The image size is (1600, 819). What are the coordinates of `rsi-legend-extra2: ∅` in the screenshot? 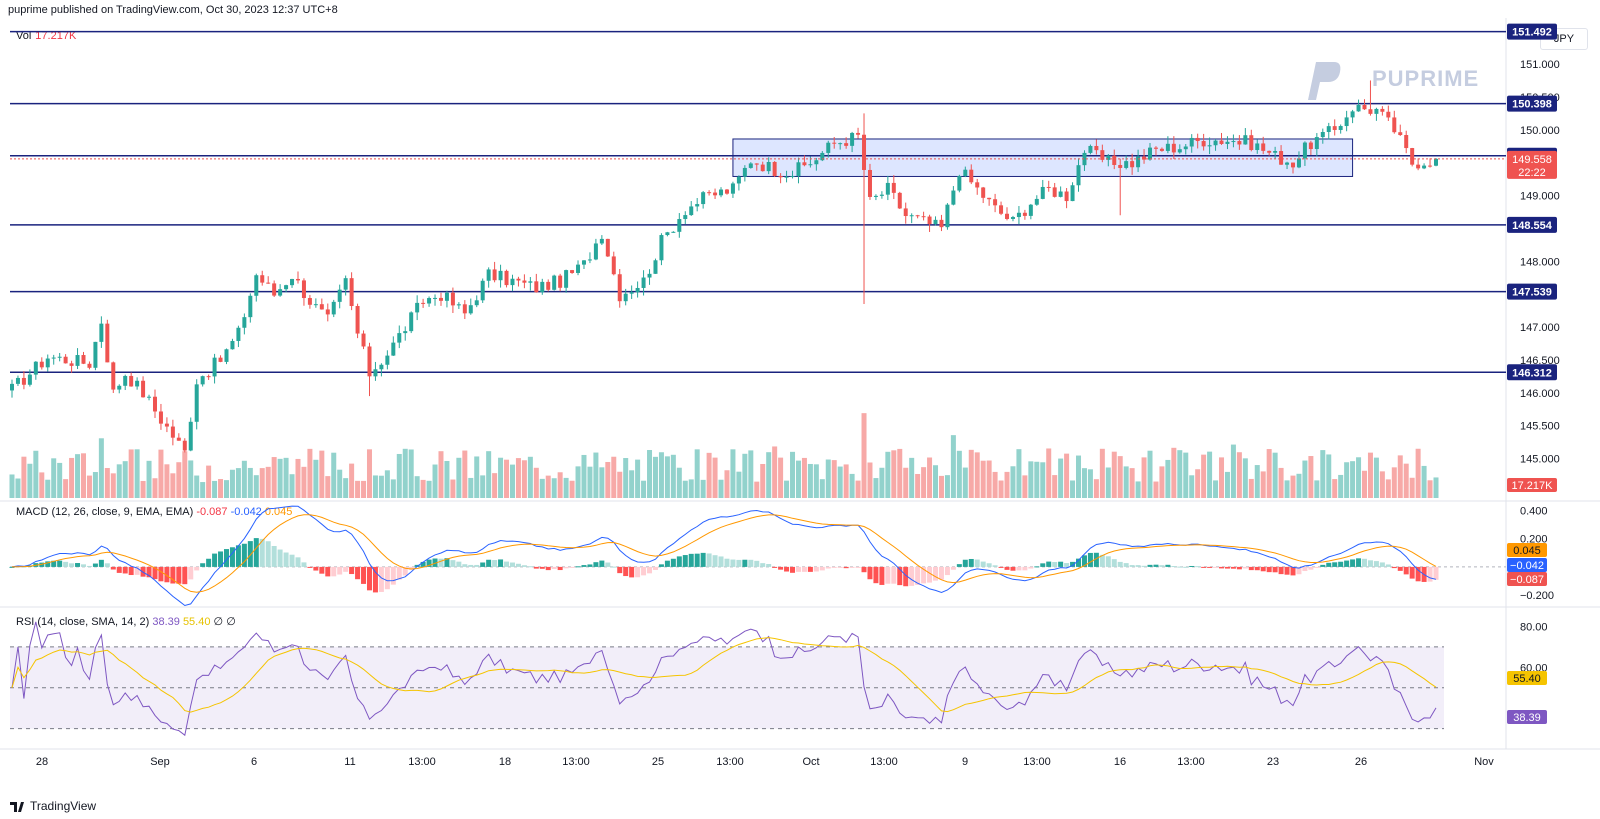 It's located at (231, 622).